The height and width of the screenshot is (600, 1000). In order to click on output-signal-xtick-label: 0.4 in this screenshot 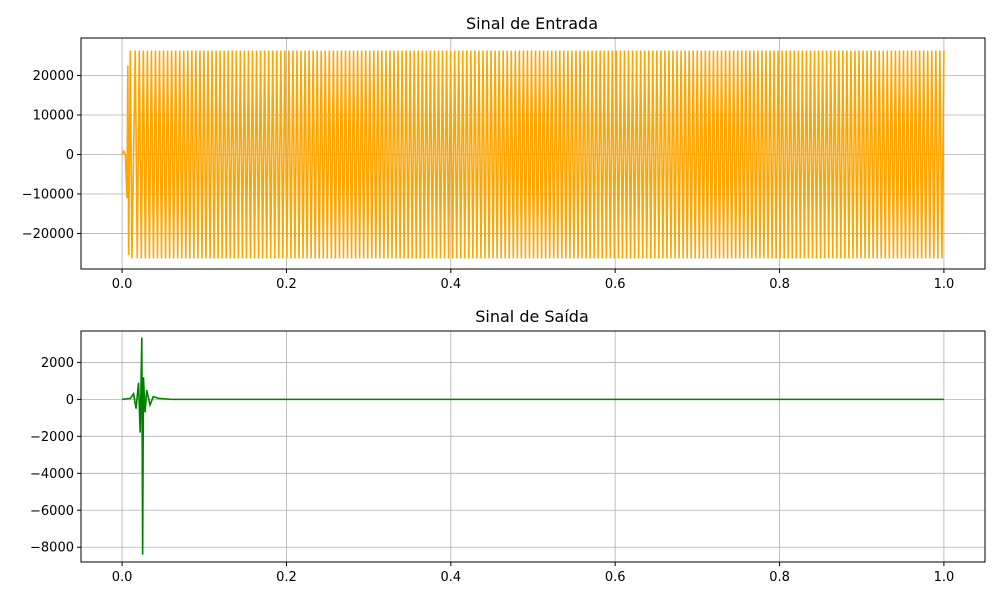, I will do `click(450, 577)`.